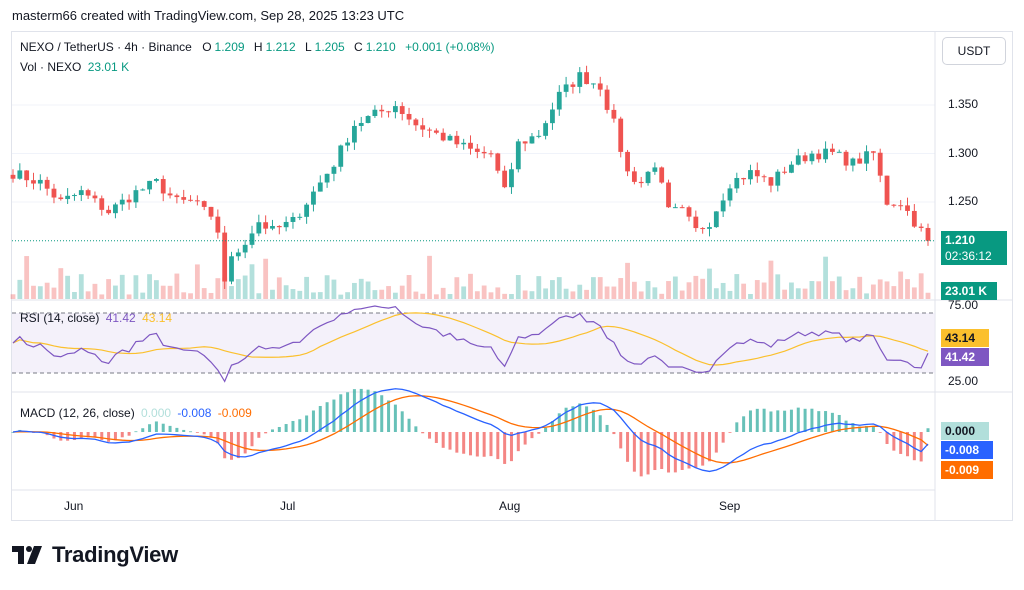 The width and height of the screenshot is (1024, 590). Describe the element at coordinates (380, 47) in the screenshot. I see `close-value: 1.210` at that location.